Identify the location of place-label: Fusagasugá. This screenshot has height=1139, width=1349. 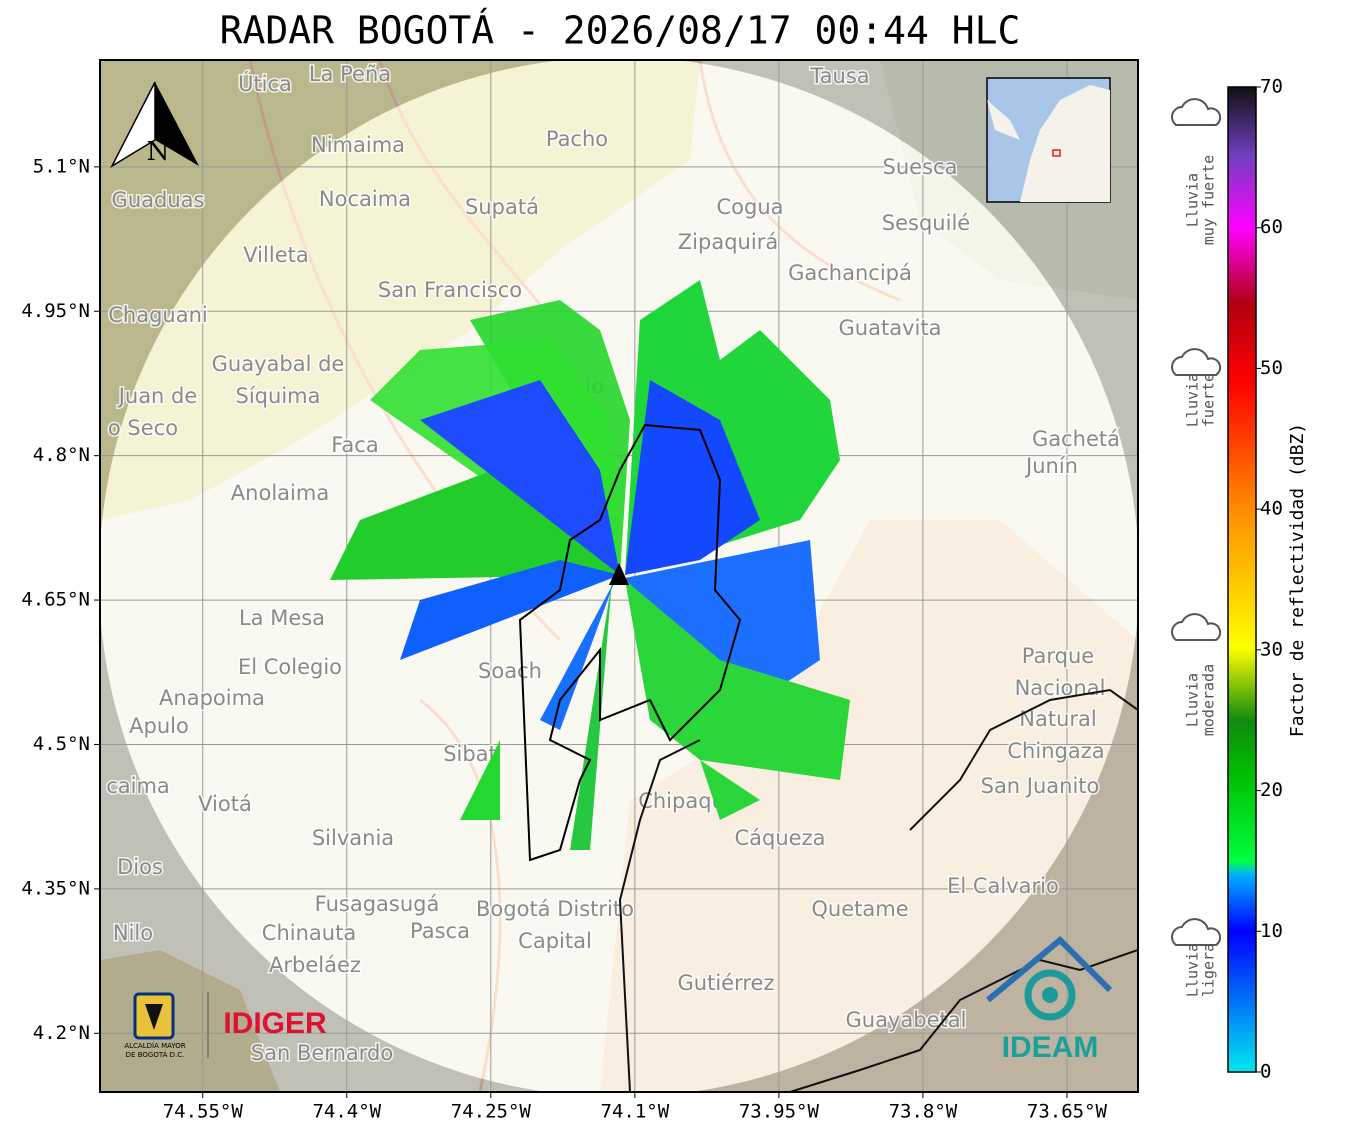
(377, 904).